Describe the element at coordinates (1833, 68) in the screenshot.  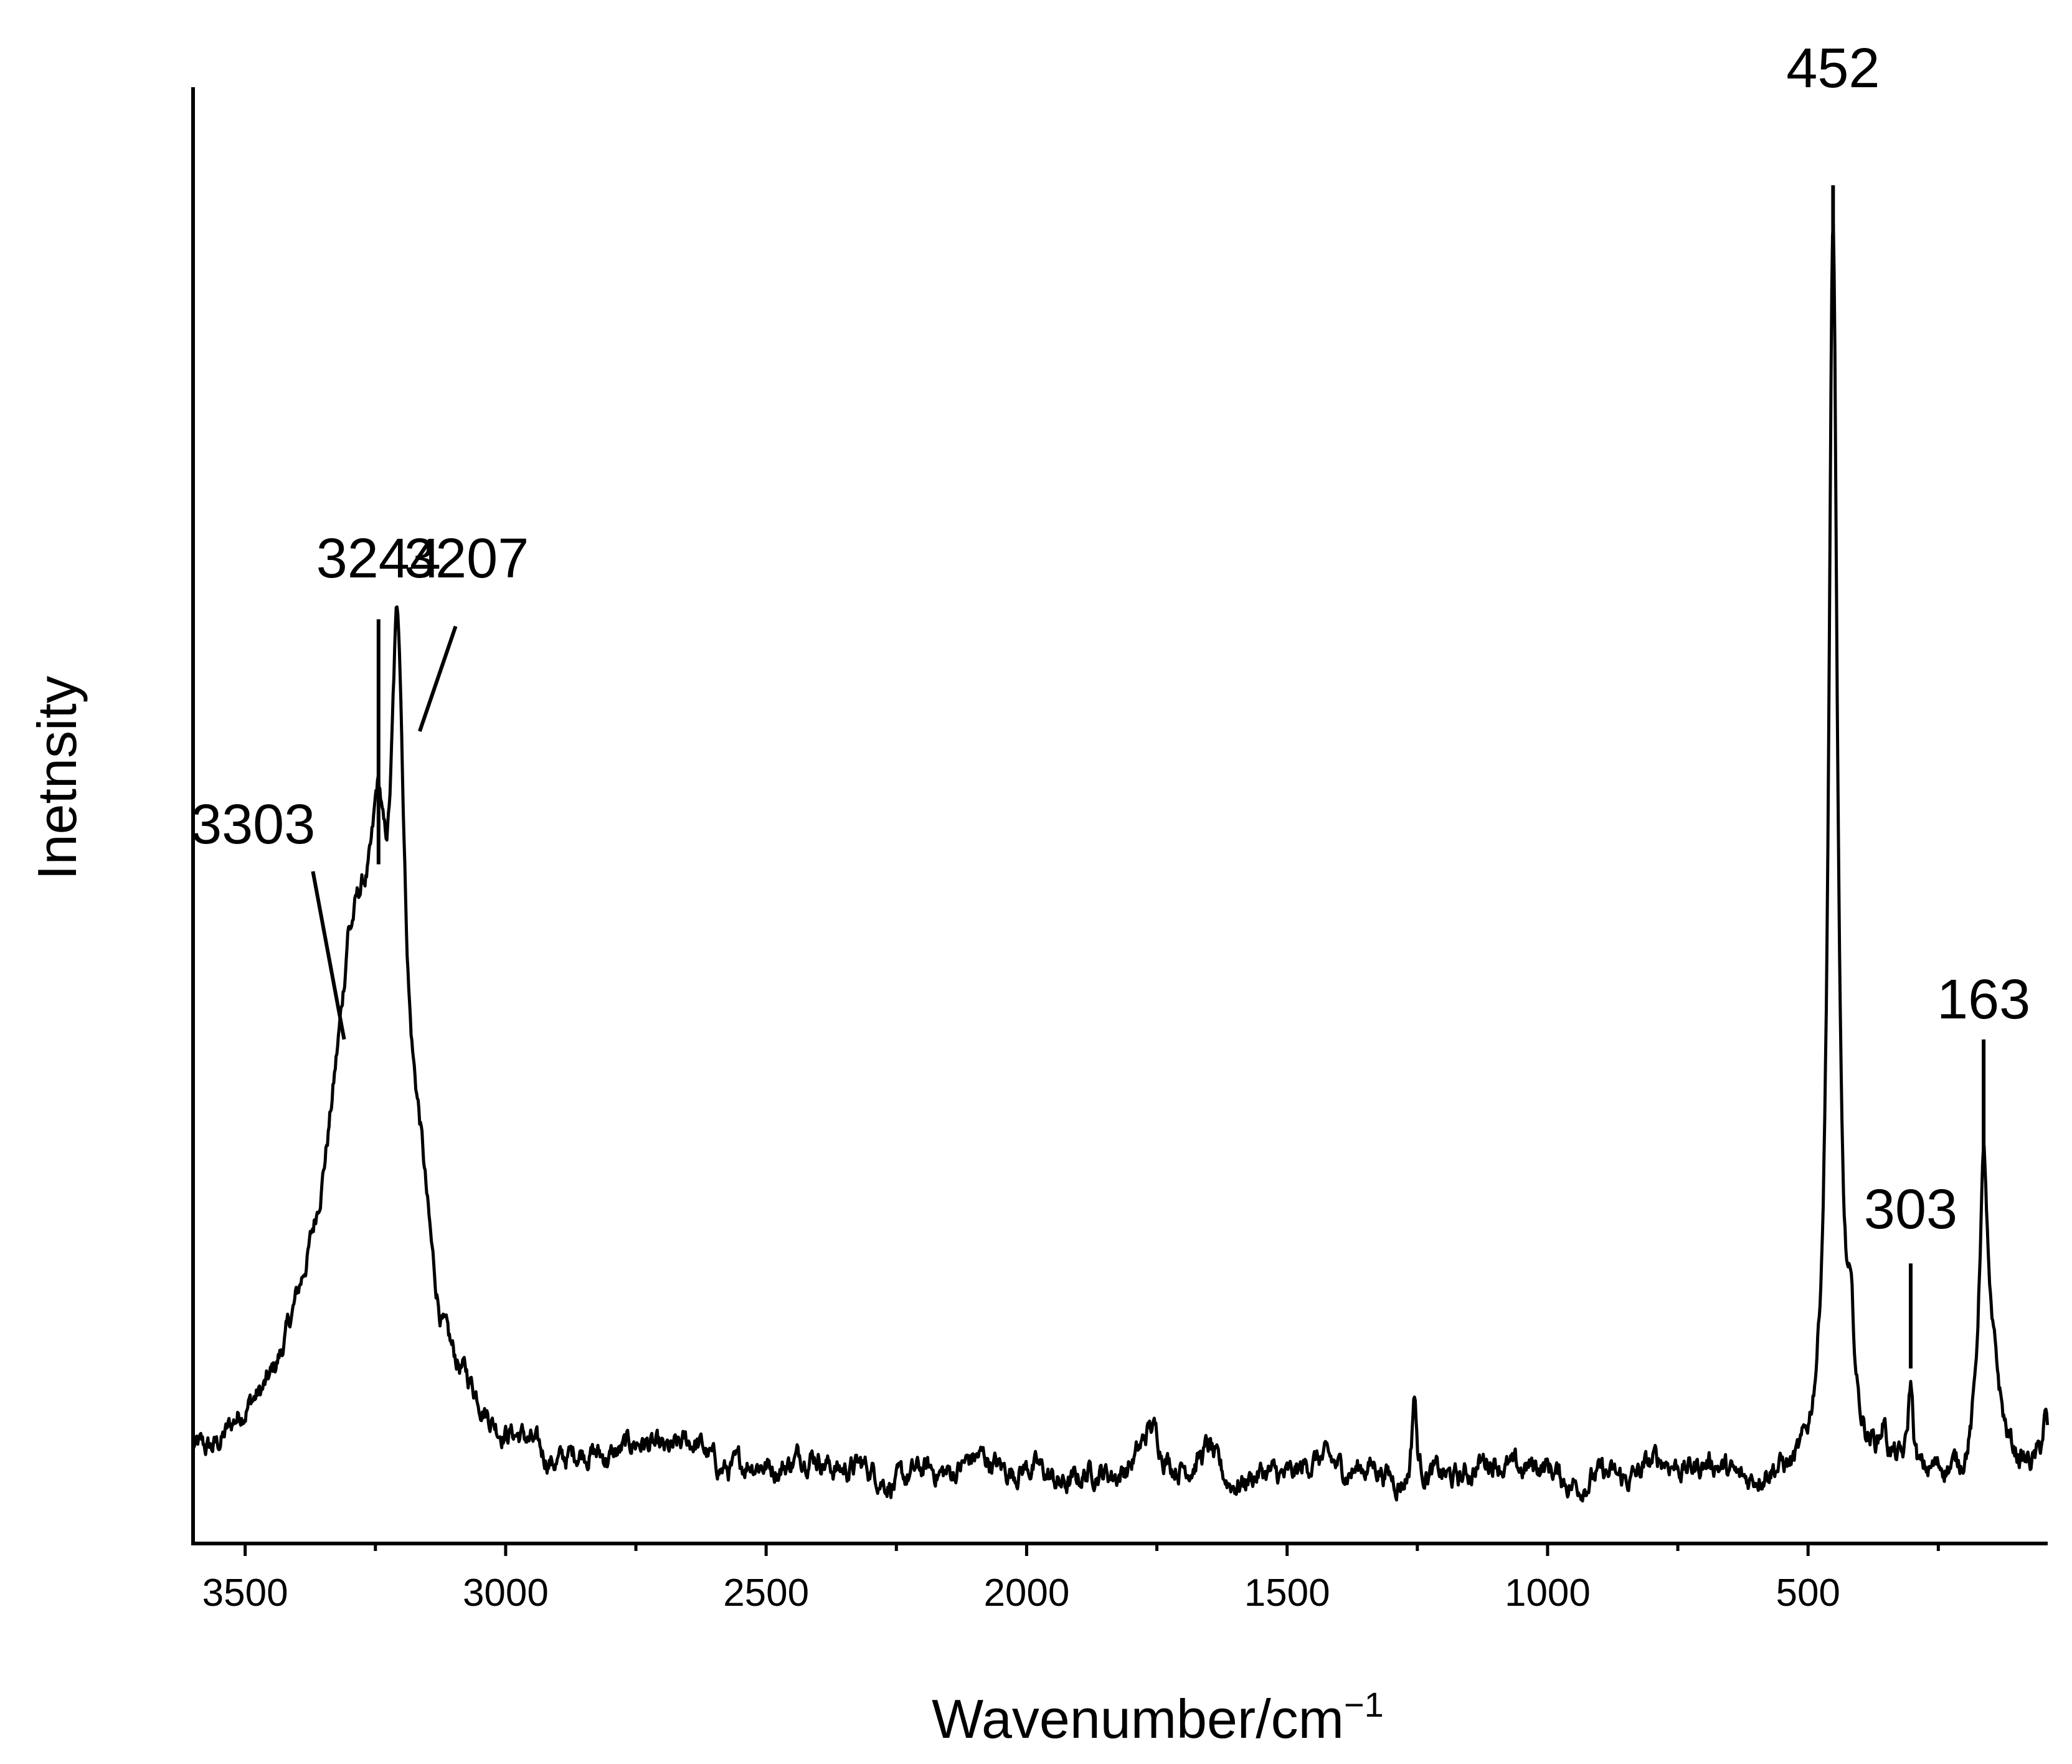
I see `peak-label: 452` at that location.